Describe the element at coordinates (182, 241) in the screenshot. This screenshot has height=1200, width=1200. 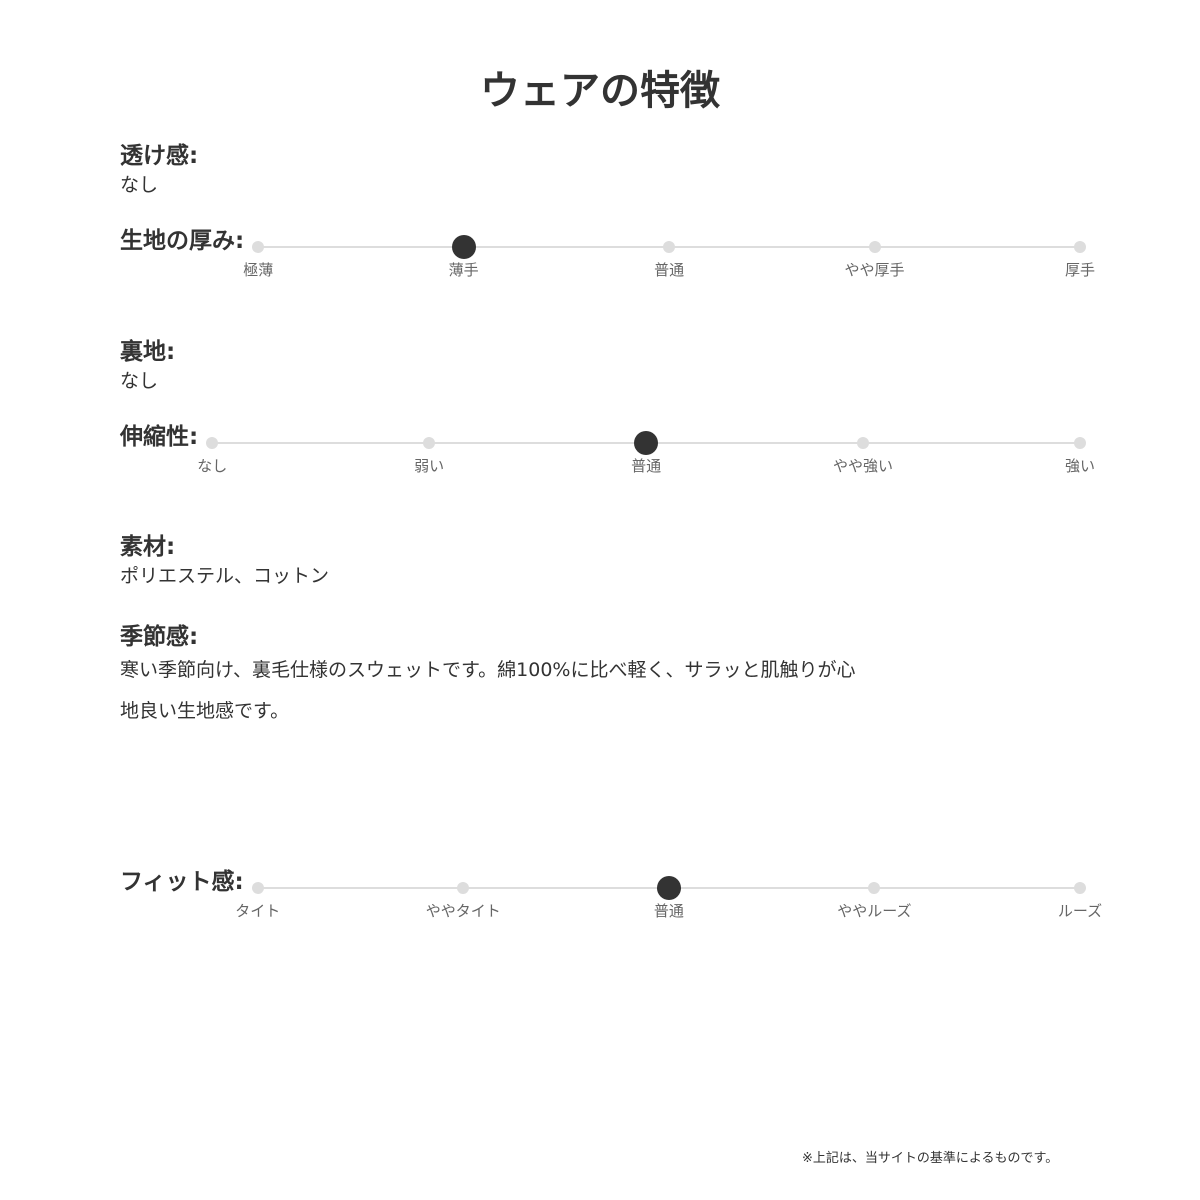
I see `thickness-label: 生地の厚み:` at that location.